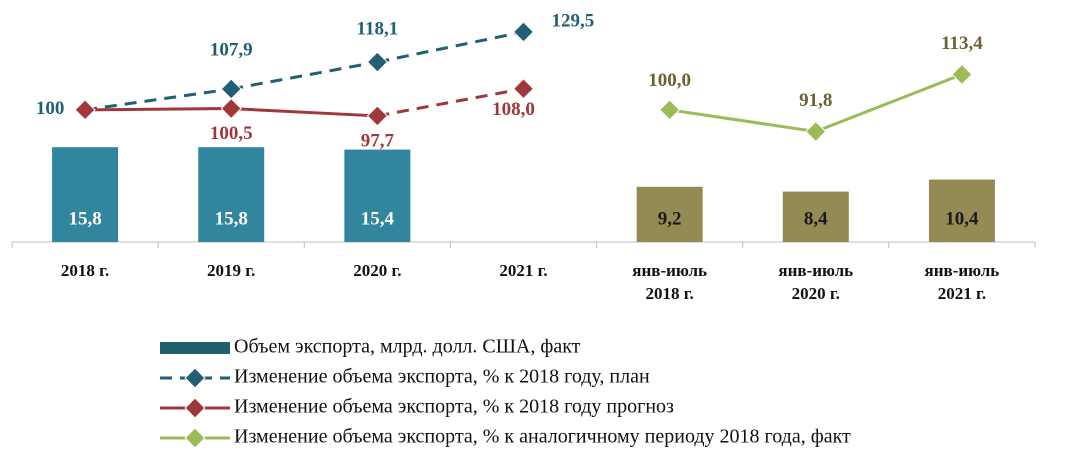  Describe the element at coordinates (513, 109) in the screenshot. I see `line-label: 108,0` at that location.